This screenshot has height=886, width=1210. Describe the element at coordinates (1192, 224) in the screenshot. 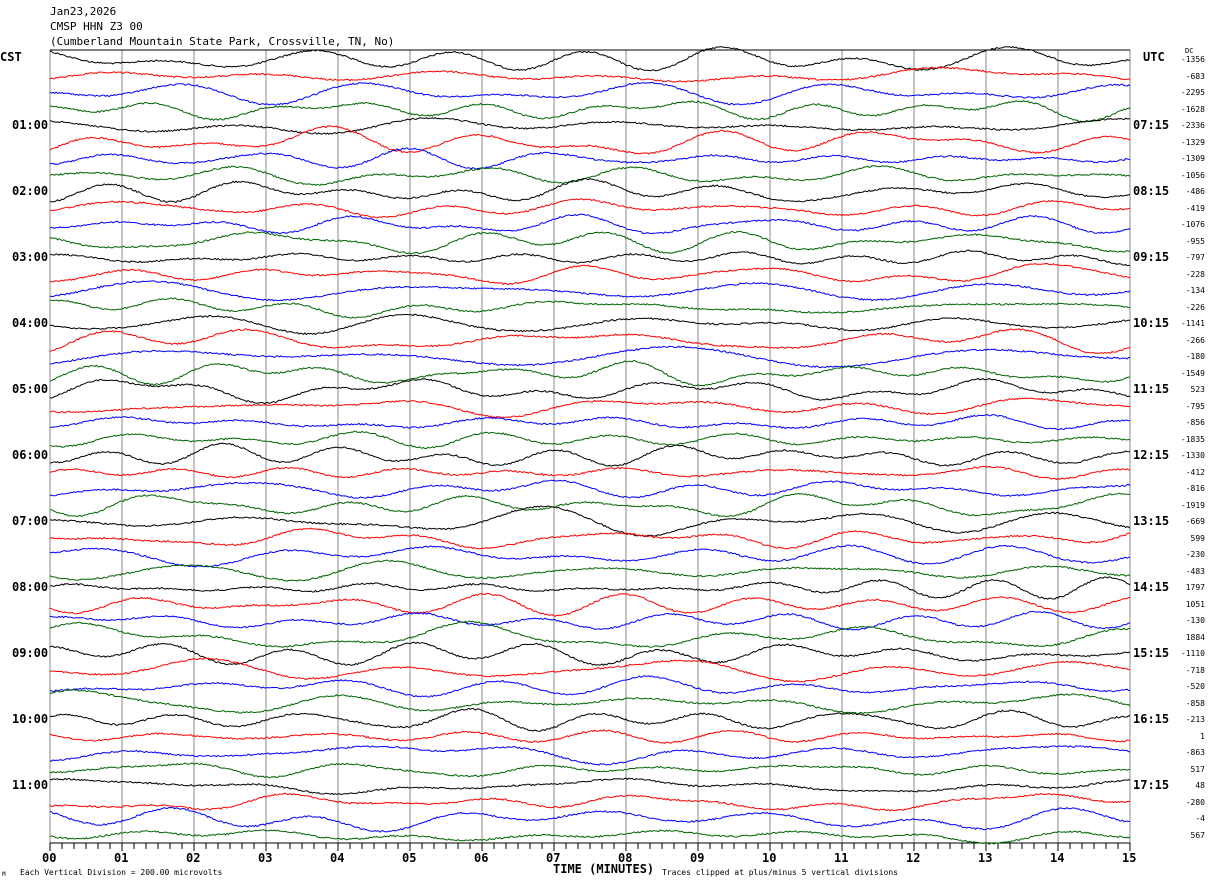

I see `dc-offset-label: -1076` at that location.